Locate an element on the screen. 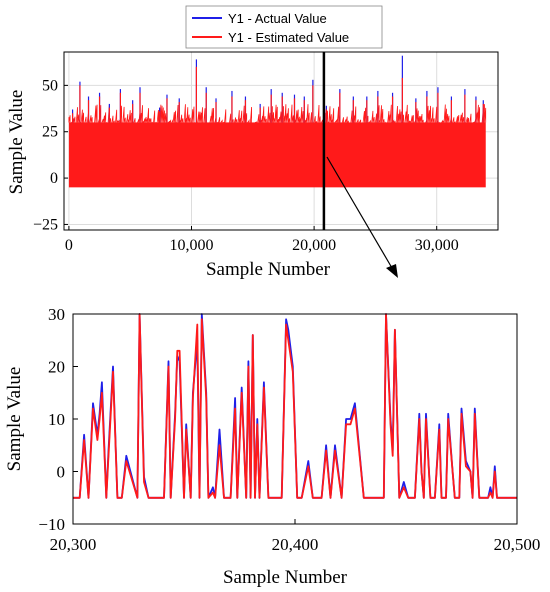 This screenshot has height=592, width=550. bottom-y-tick-label: 20 is located at coordinates (56, 367).